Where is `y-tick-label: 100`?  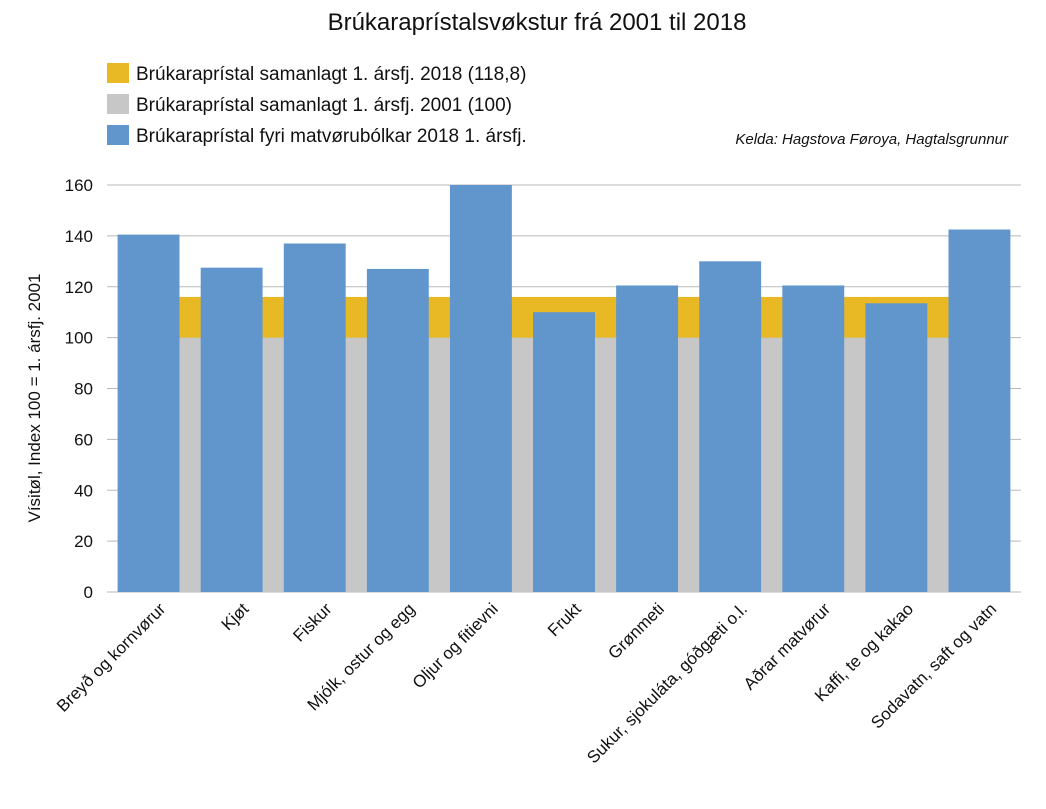
y-tick-label: 100 is located at coordinates (79, 338).